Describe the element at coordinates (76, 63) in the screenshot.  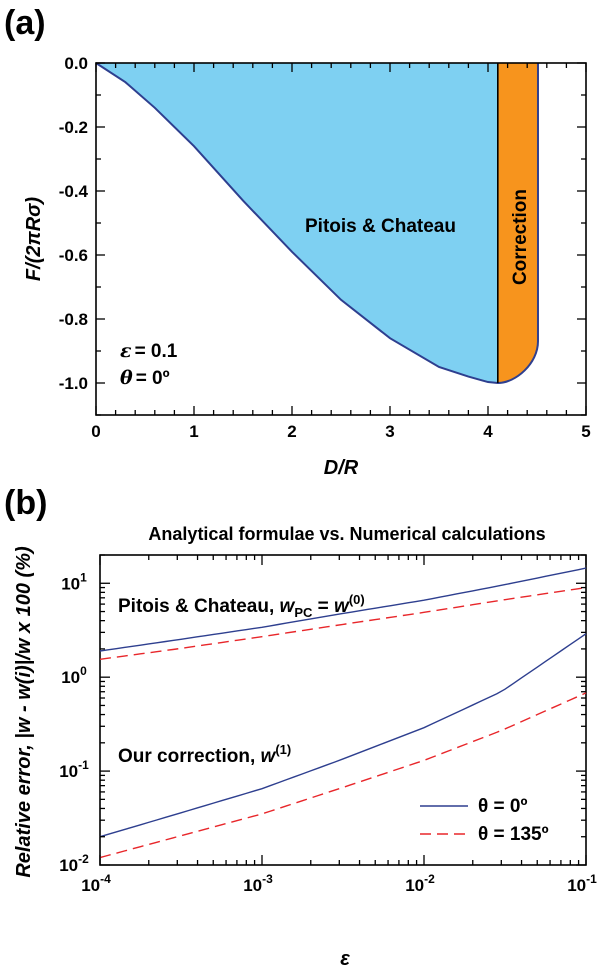
I see `y-tick-label-a: 0.0` at that location.